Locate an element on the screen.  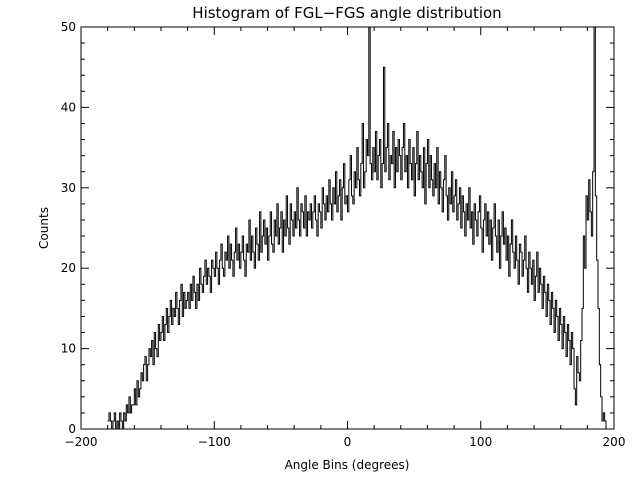
x-tick-label: 0 is located at coordinates (348, 442).